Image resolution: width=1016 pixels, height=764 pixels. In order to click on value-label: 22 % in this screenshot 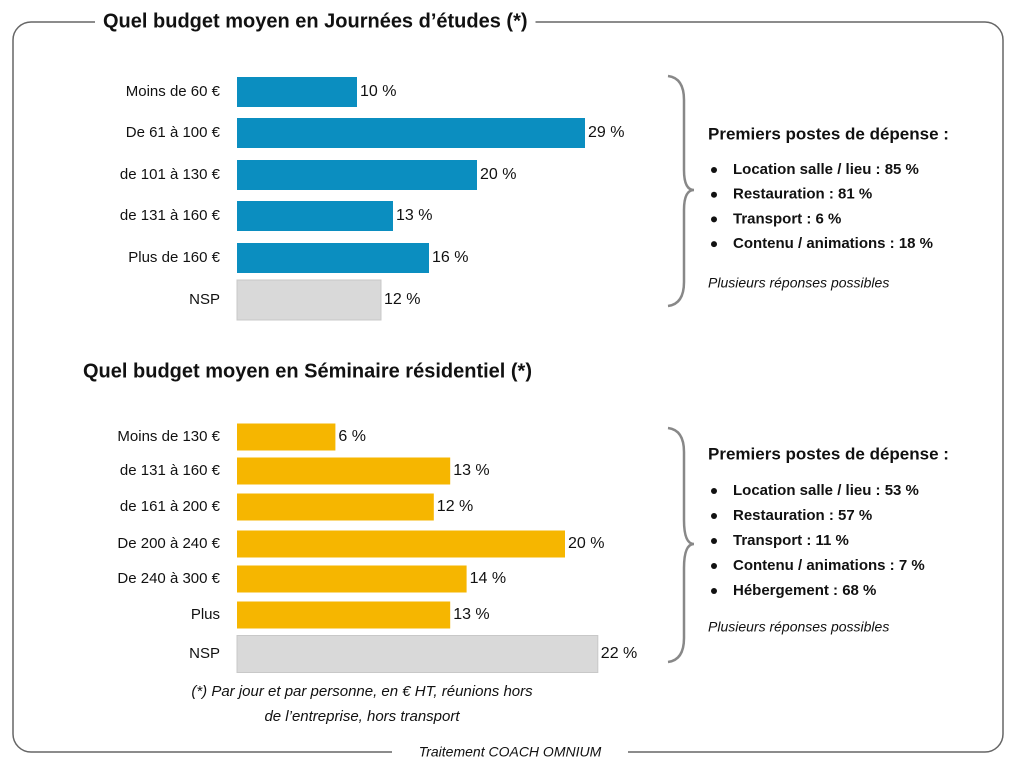, I will do `click(619, 653)`.